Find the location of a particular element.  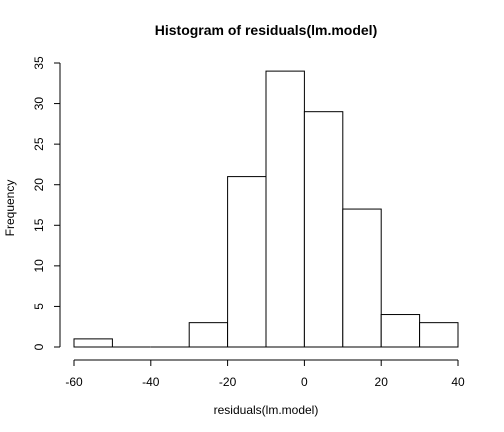

y-tick-label-0: 0 is located at coordinates (39, 346).